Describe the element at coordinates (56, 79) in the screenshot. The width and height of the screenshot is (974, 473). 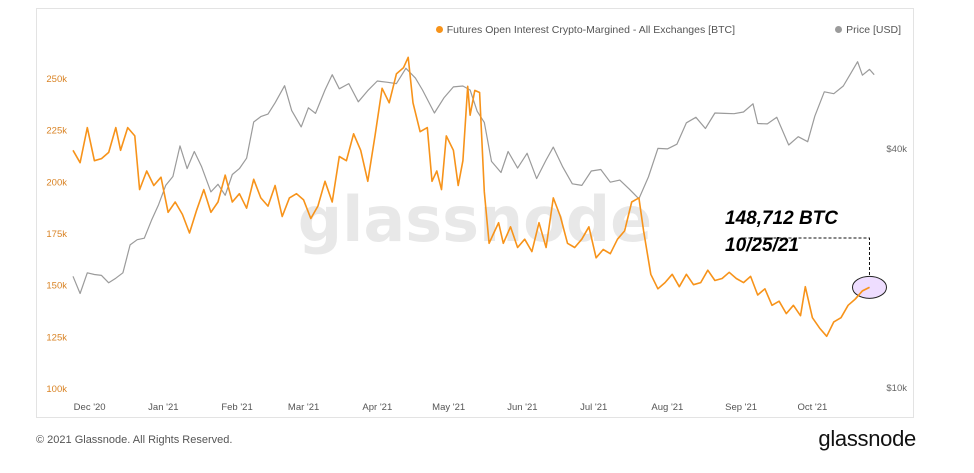
I see `y-left-tick-label: 250k` at that location.